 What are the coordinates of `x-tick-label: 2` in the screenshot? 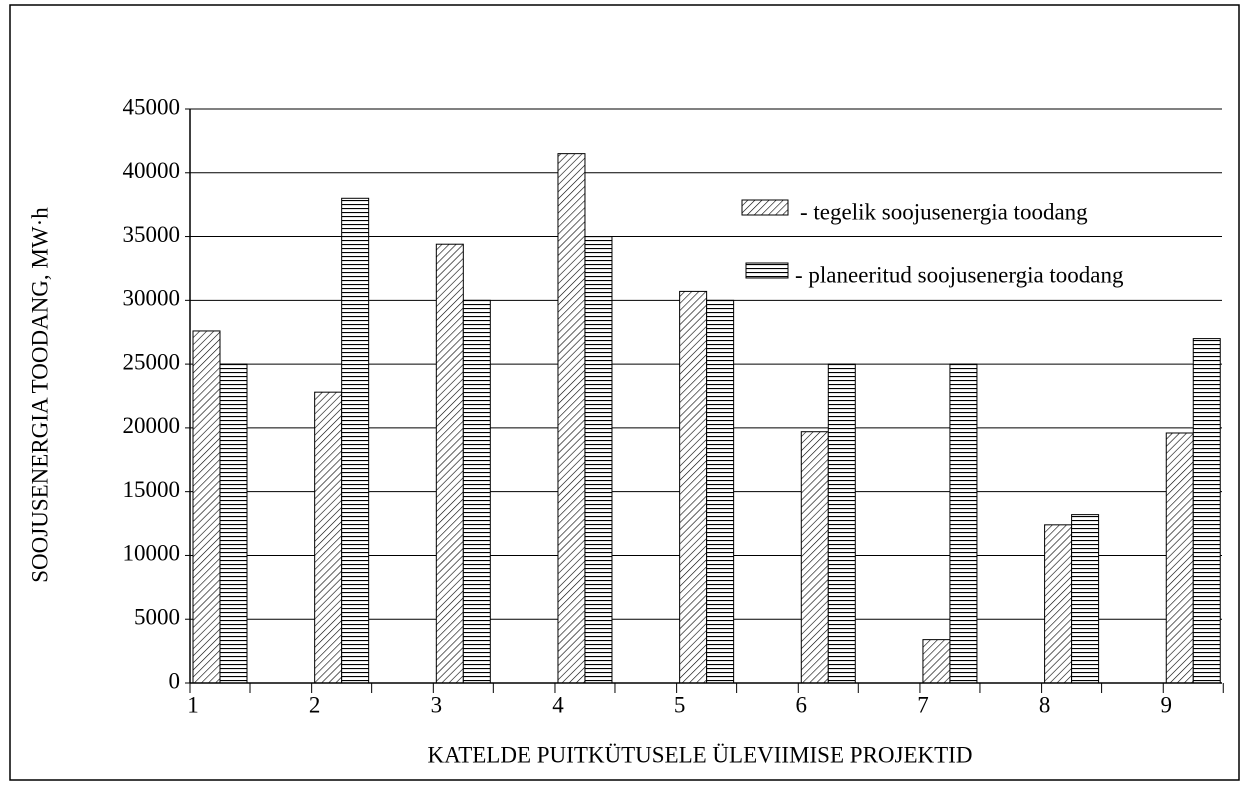 It's located at (315, 704).